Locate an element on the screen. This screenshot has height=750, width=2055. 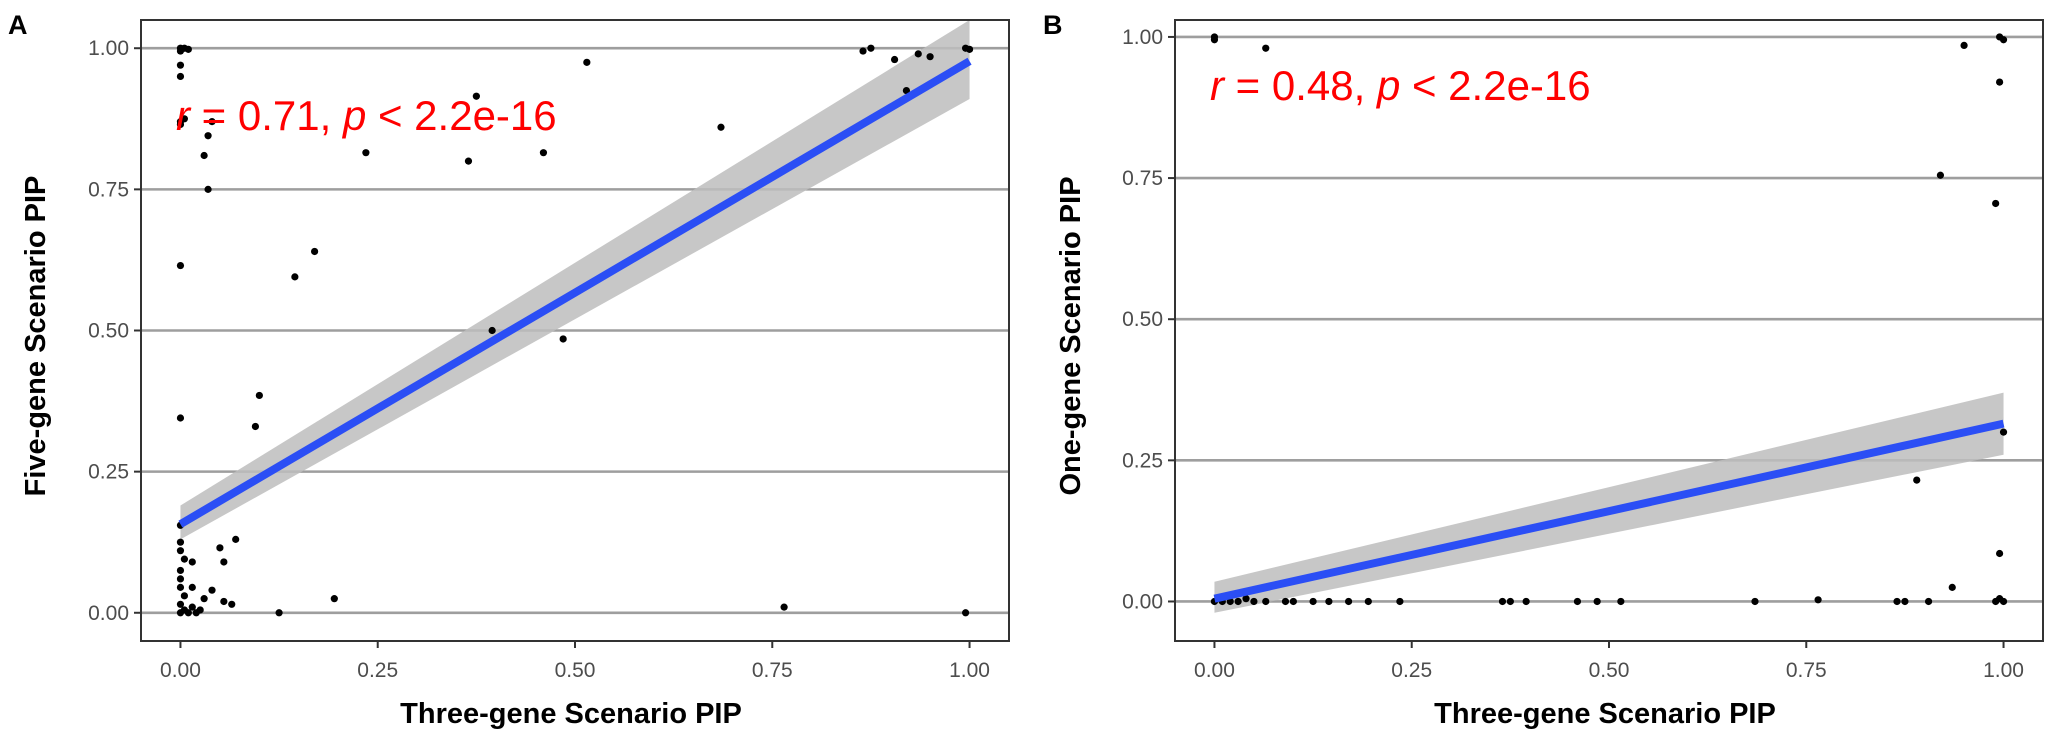
panel-a-y-tick-label-4: 1.00 is located at coordinates (108, 48).